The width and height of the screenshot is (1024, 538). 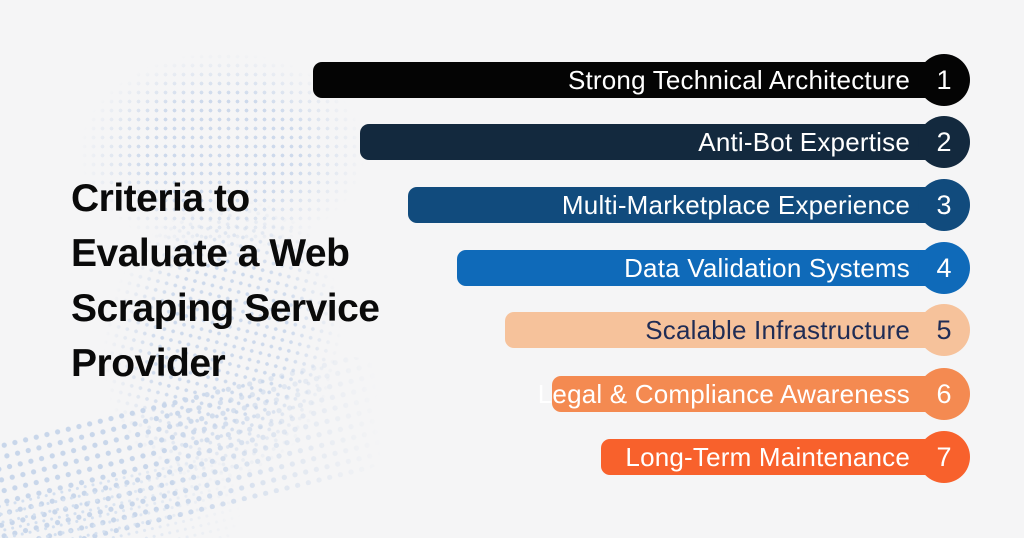 I want to click on rank-badge: 1, so click(x=944, y=80).